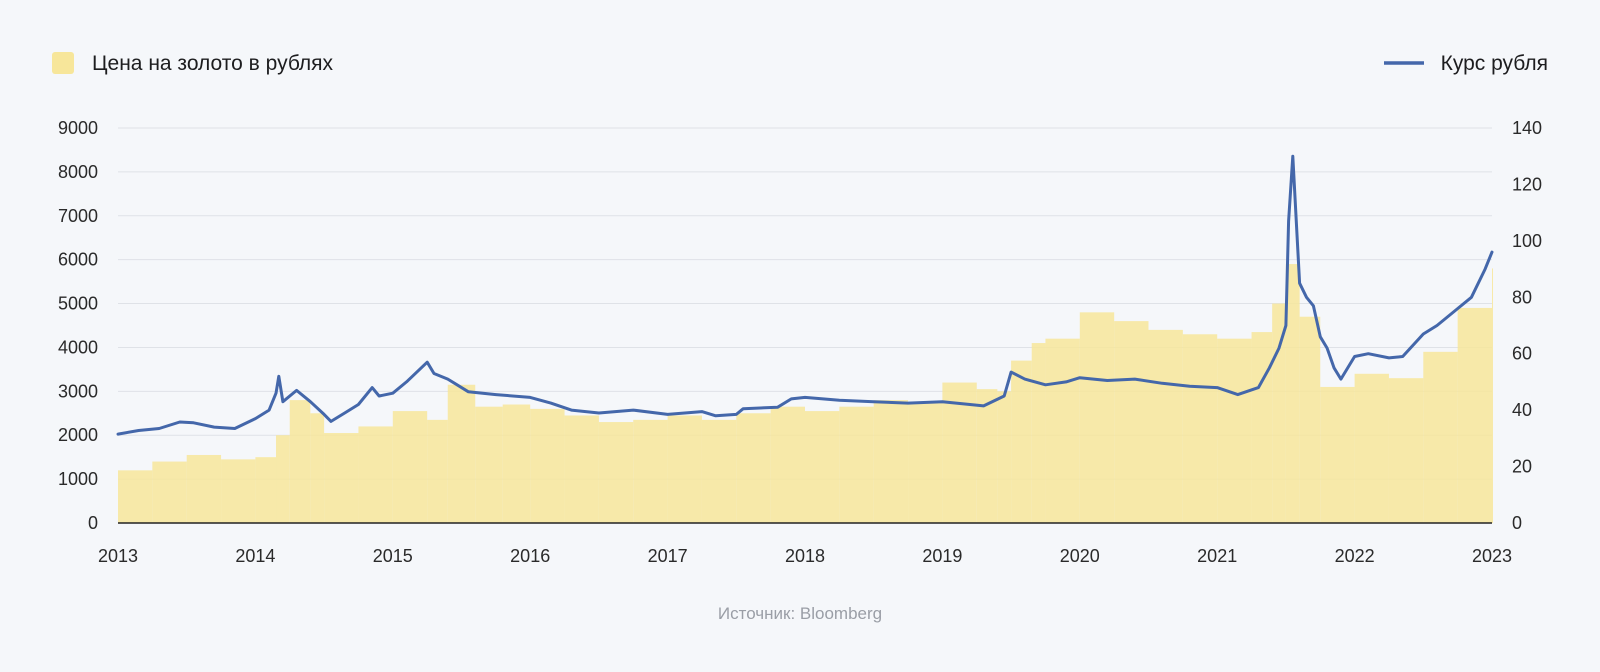 The image size is (1600, 672). I want to click on x-tick-label: 2021, so click(1217, 556).